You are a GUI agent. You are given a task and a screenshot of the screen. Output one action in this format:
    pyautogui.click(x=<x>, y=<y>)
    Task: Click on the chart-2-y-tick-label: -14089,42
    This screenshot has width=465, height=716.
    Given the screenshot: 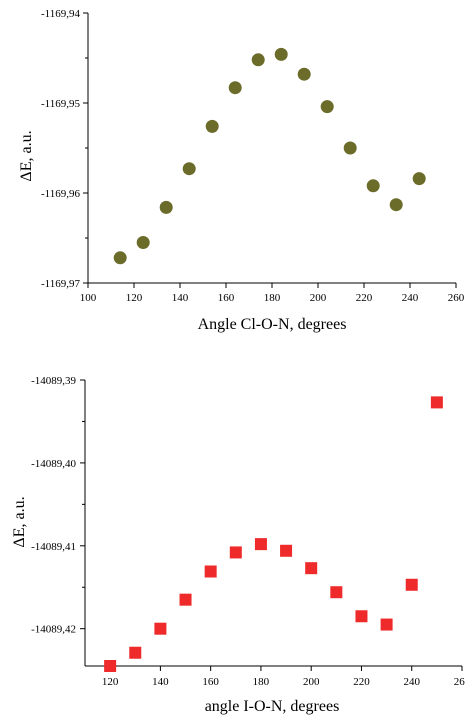 What is the action you would take?
    pyautogui.click(x=53, y=630)
    